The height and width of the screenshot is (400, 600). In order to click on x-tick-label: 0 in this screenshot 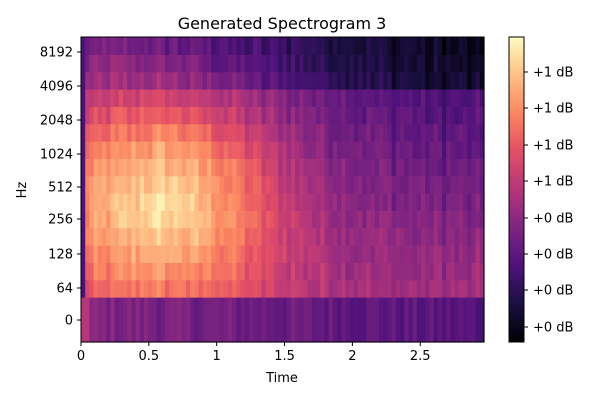, I will do `click(81, 356)`.